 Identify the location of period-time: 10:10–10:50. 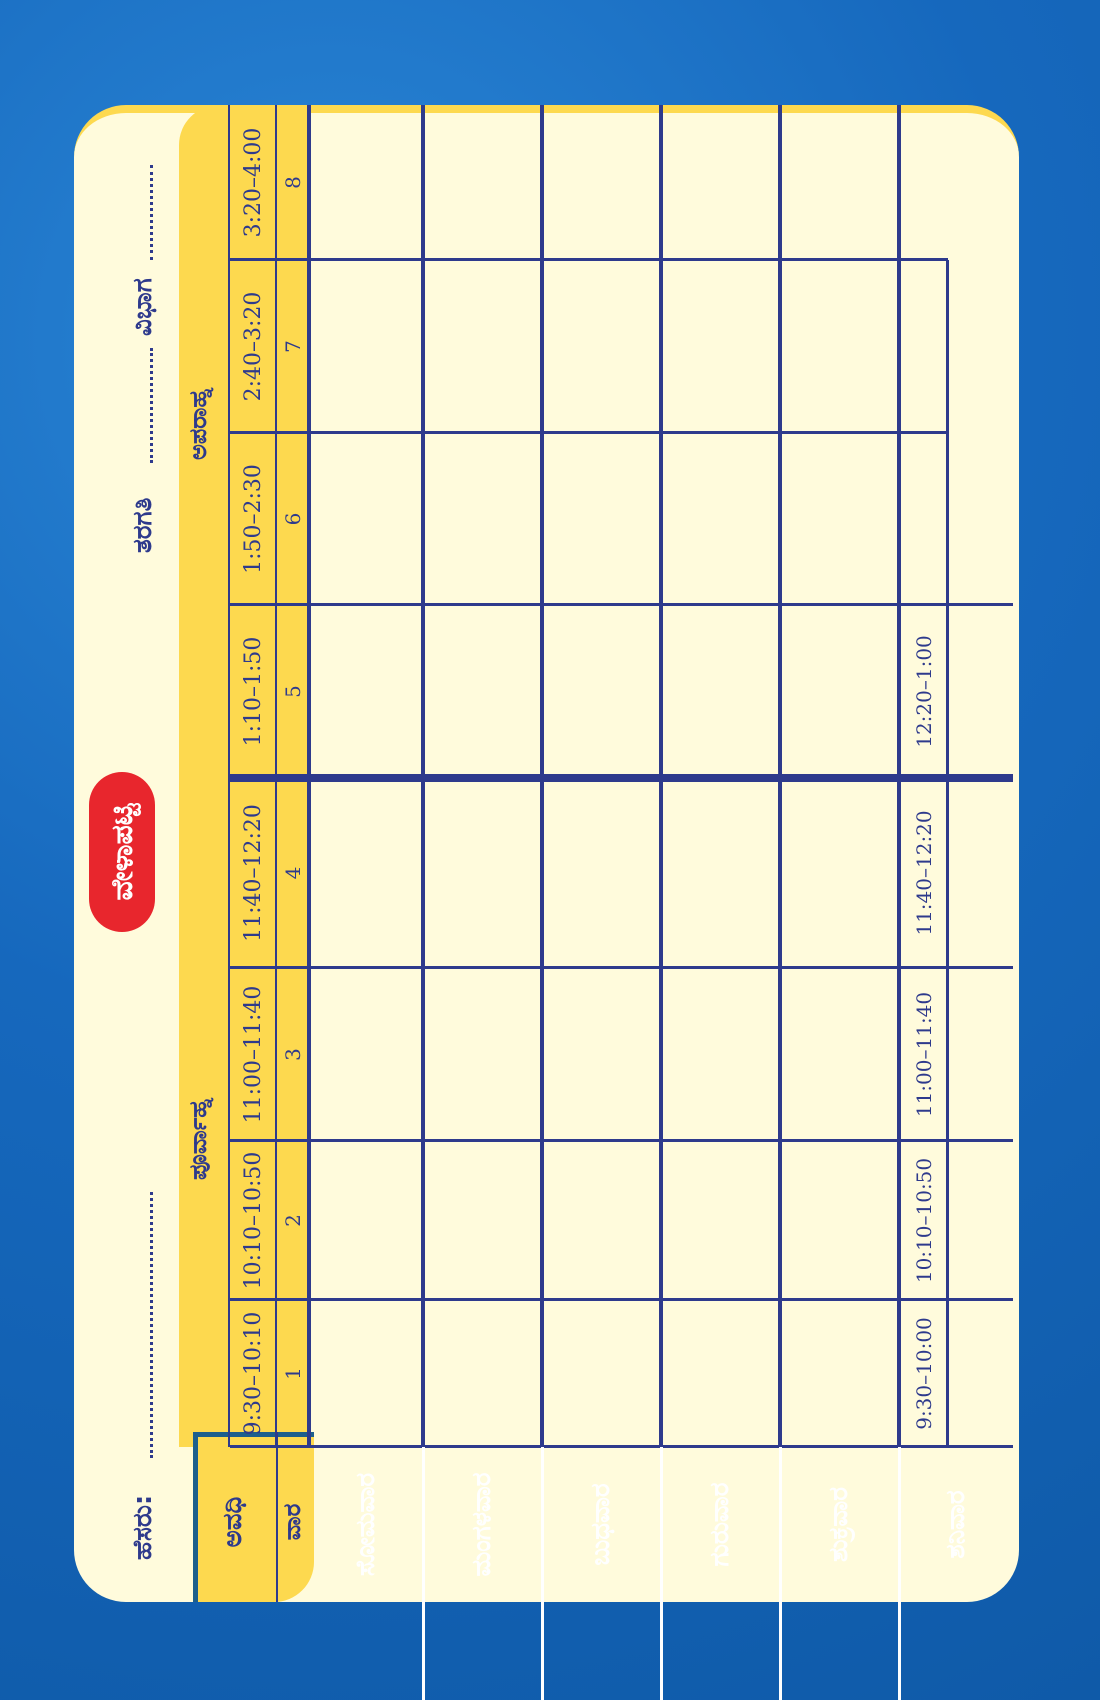
(253, 1220).